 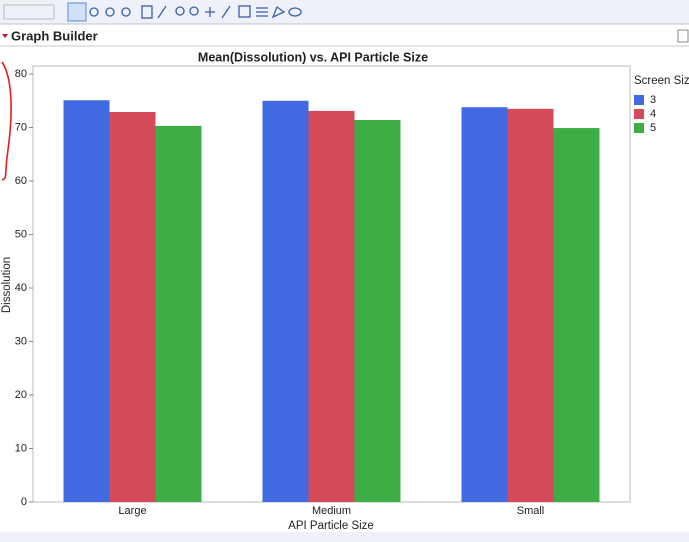 What do you see at coordinates (278, 12) in the screenshot?
I see `polygon-tool` at bounding box center [278, 12].